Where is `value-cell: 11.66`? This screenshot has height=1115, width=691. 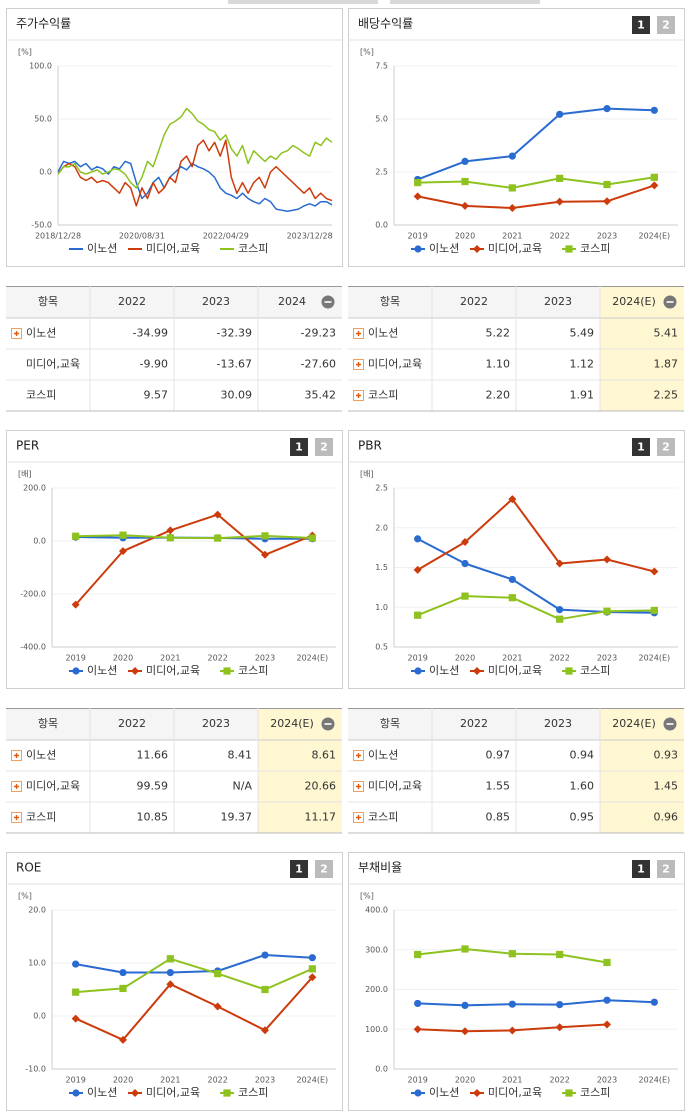
value-cell: 11.66 is located at coordinates (153, 755).